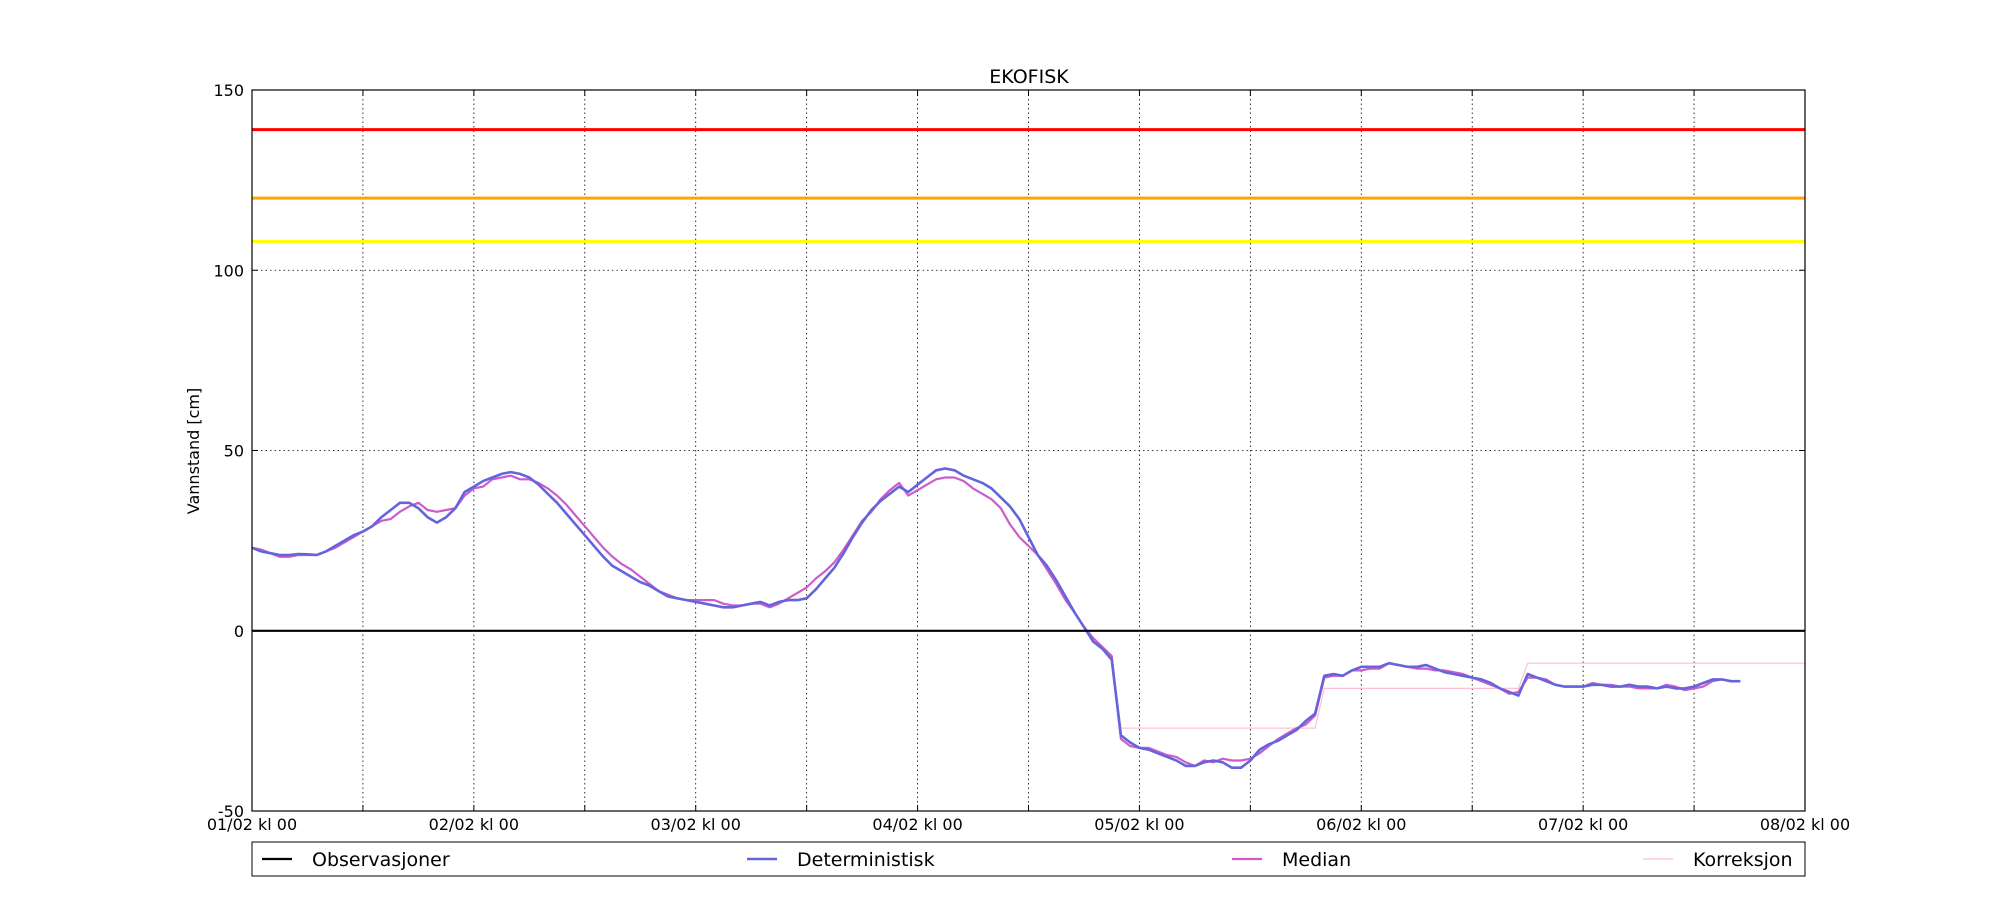 The width and height of the screenshot is (2000, 900). Describe the element at coordinates (231, 811) in the screenshot. I see `y-tick-label: -50` at that location.